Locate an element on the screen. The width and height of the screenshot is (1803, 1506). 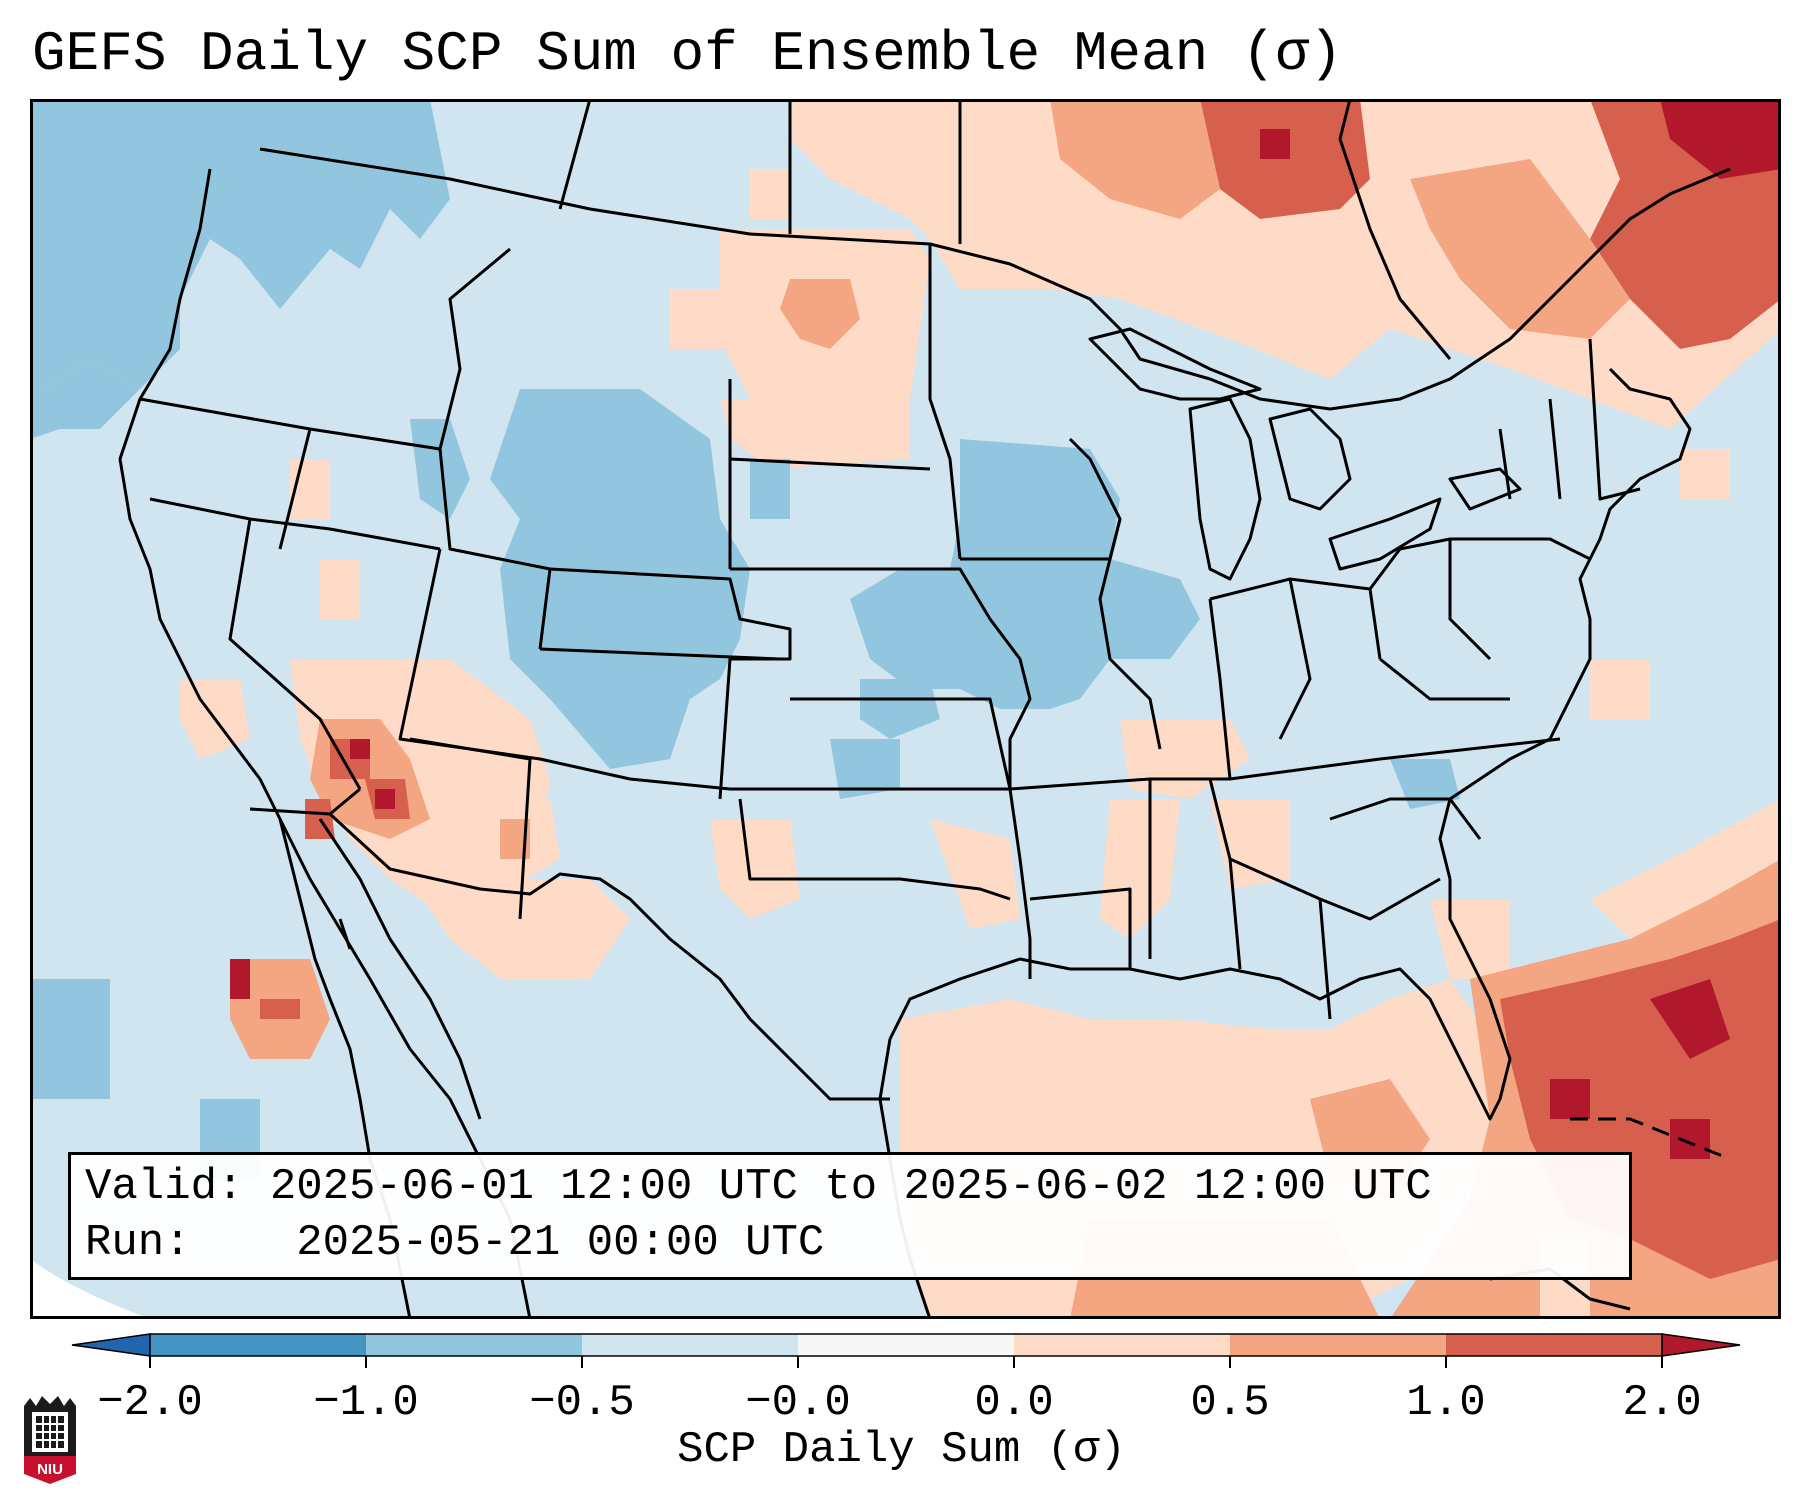
colorbar-tick-label: 0.5 is located at coordinates (1229, 1403).